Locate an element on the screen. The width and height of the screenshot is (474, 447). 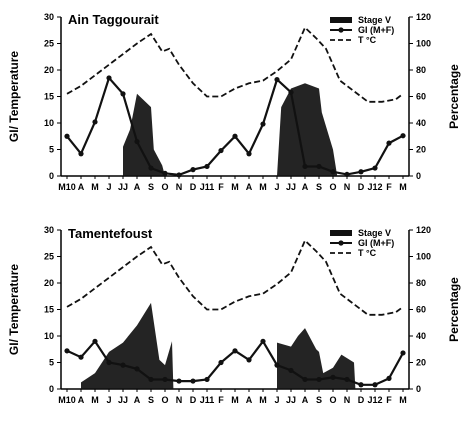
panel1-x-tick-label: F is located at coordinates (389, 187).